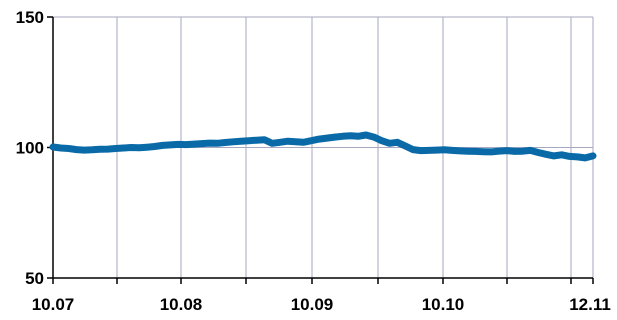 This screenshot has width=617, height=320. What do you see at coordinates (34, 278) in the screenshot?
I see `y-tick-label: 50` at bounding box center [34, 278].